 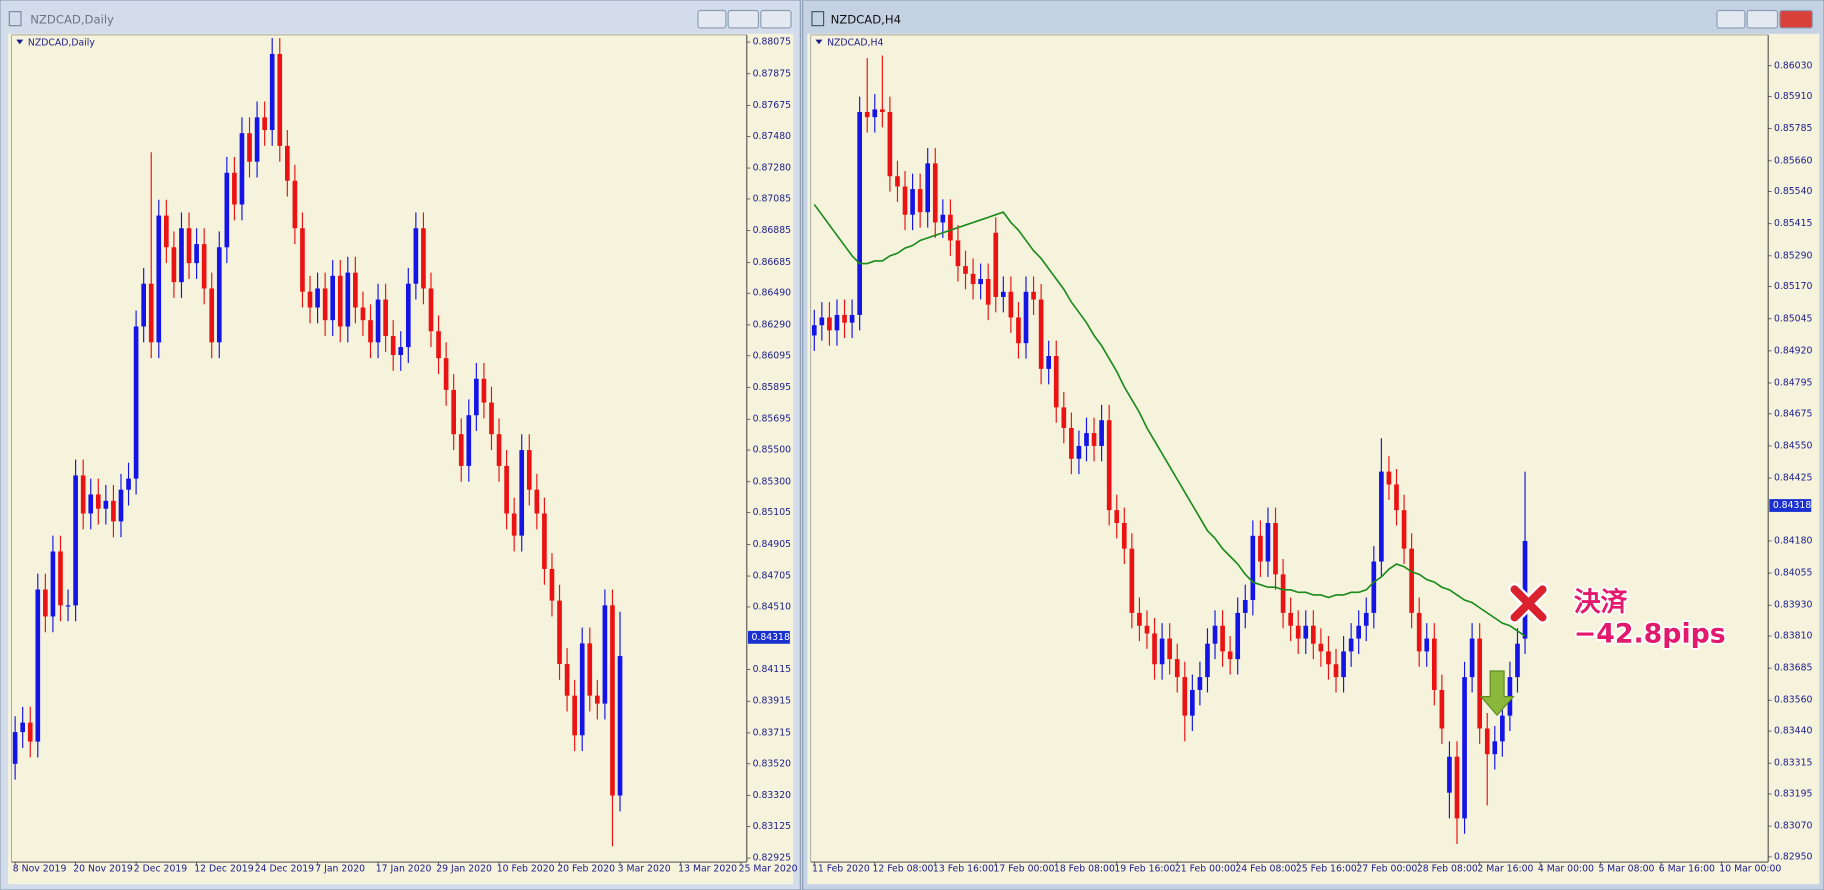 I want to click on x-tick-label: 8 Nov 2019, so click(x=40, y=869).